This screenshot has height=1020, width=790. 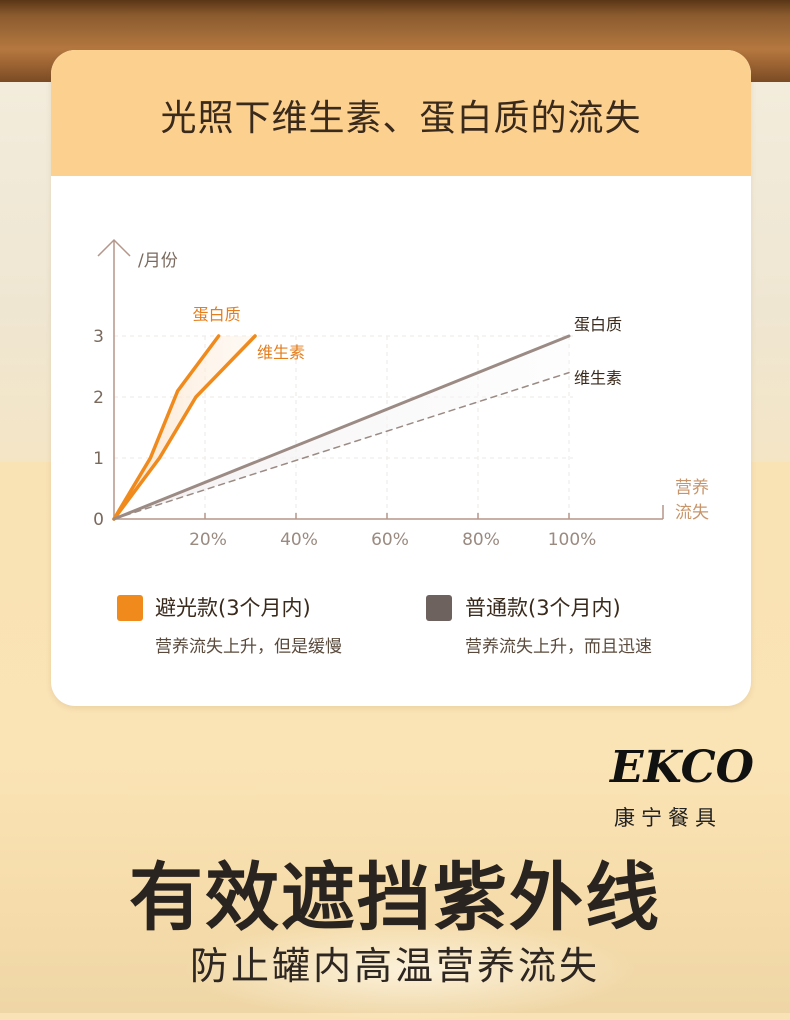 What do you see at coordinates (114, 247) in the screenshot?
I see `y-axis-arrow` at bounding box center [114, 247].